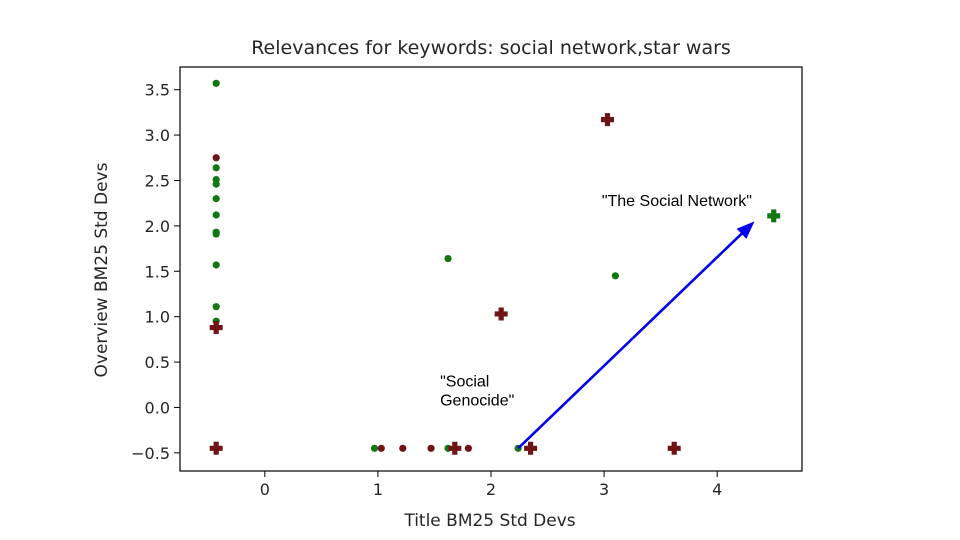 Image resolution: width=960 pixels, height=540 pixels. I want to click on x-axis: 0 1 2 3 4, so click(491, 485).